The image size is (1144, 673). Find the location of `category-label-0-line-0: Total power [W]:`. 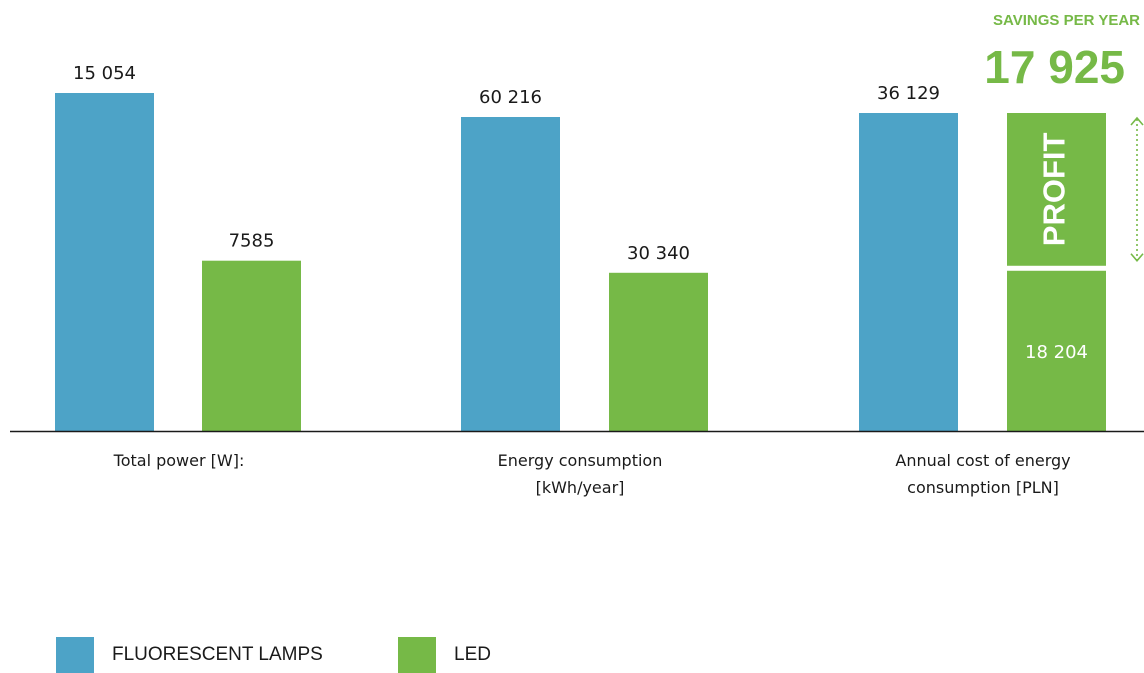

category-label-0-line-0: Total power [W]: is located at coordinates (179, 460).